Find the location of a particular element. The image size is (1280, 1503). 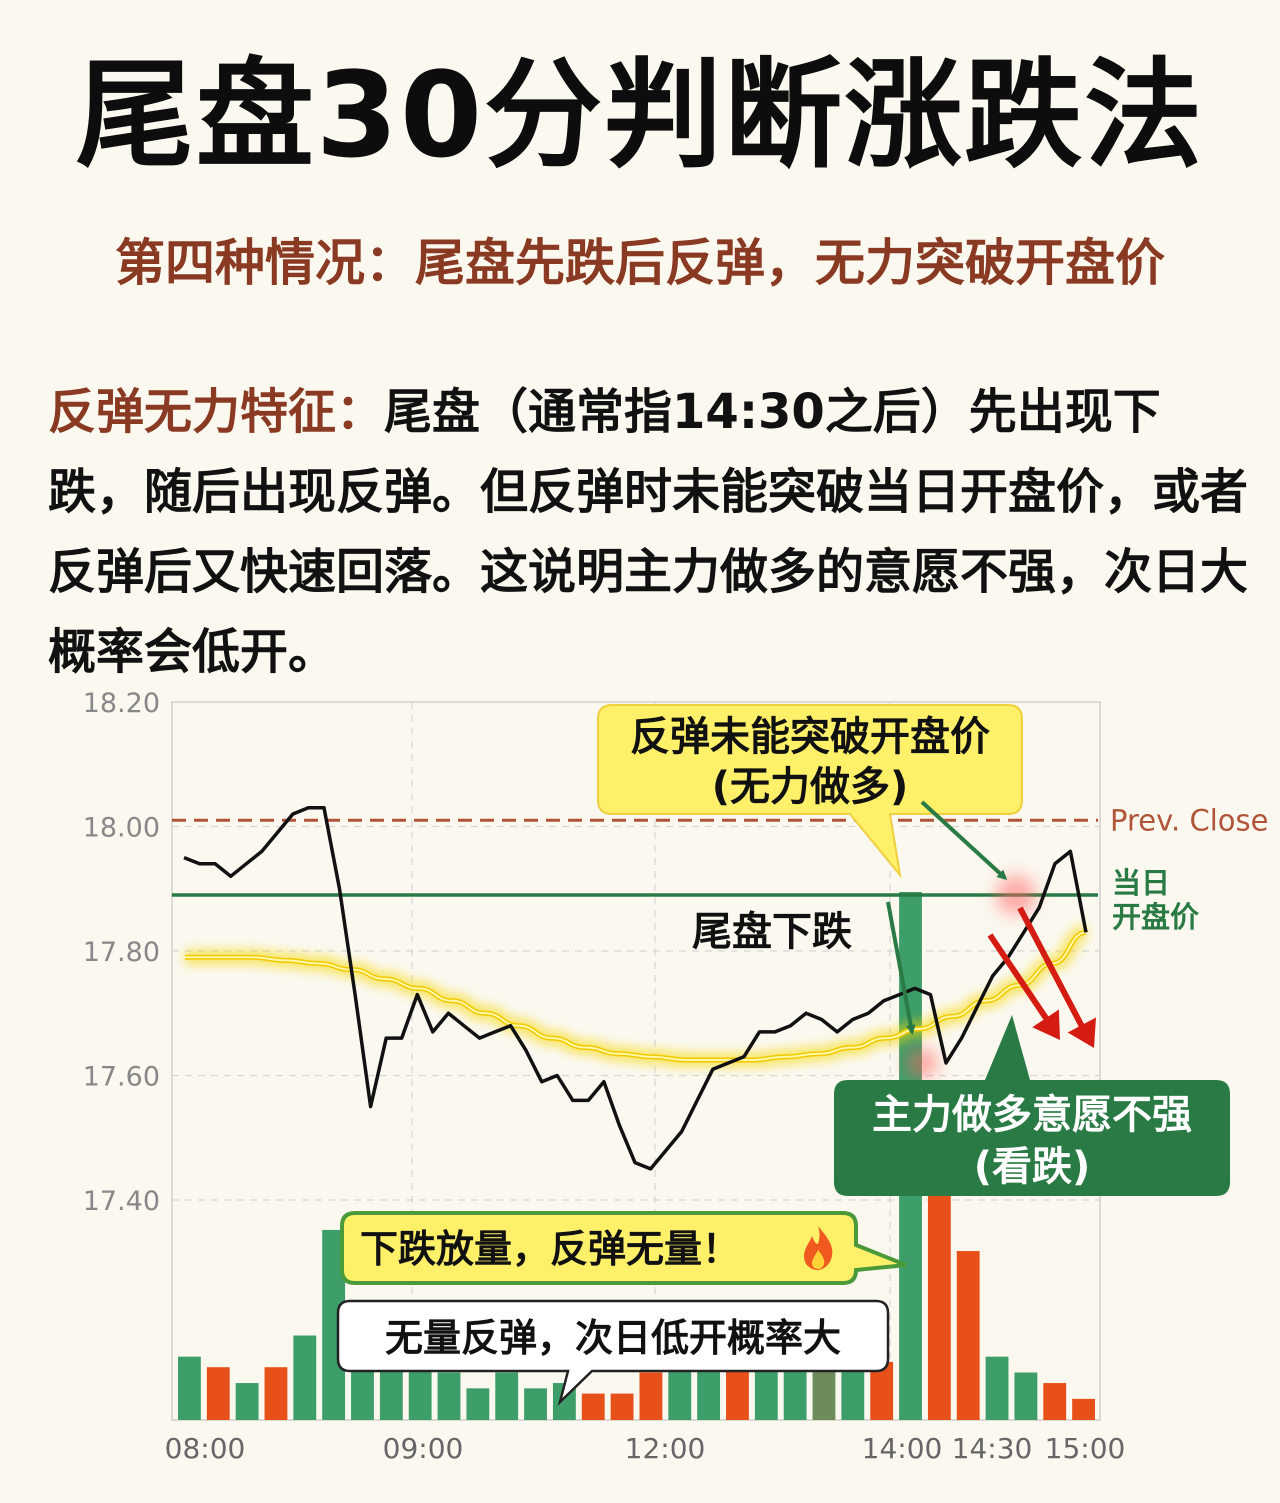

y-tick-label: 17.40 is located at coordinates (121, 1201).